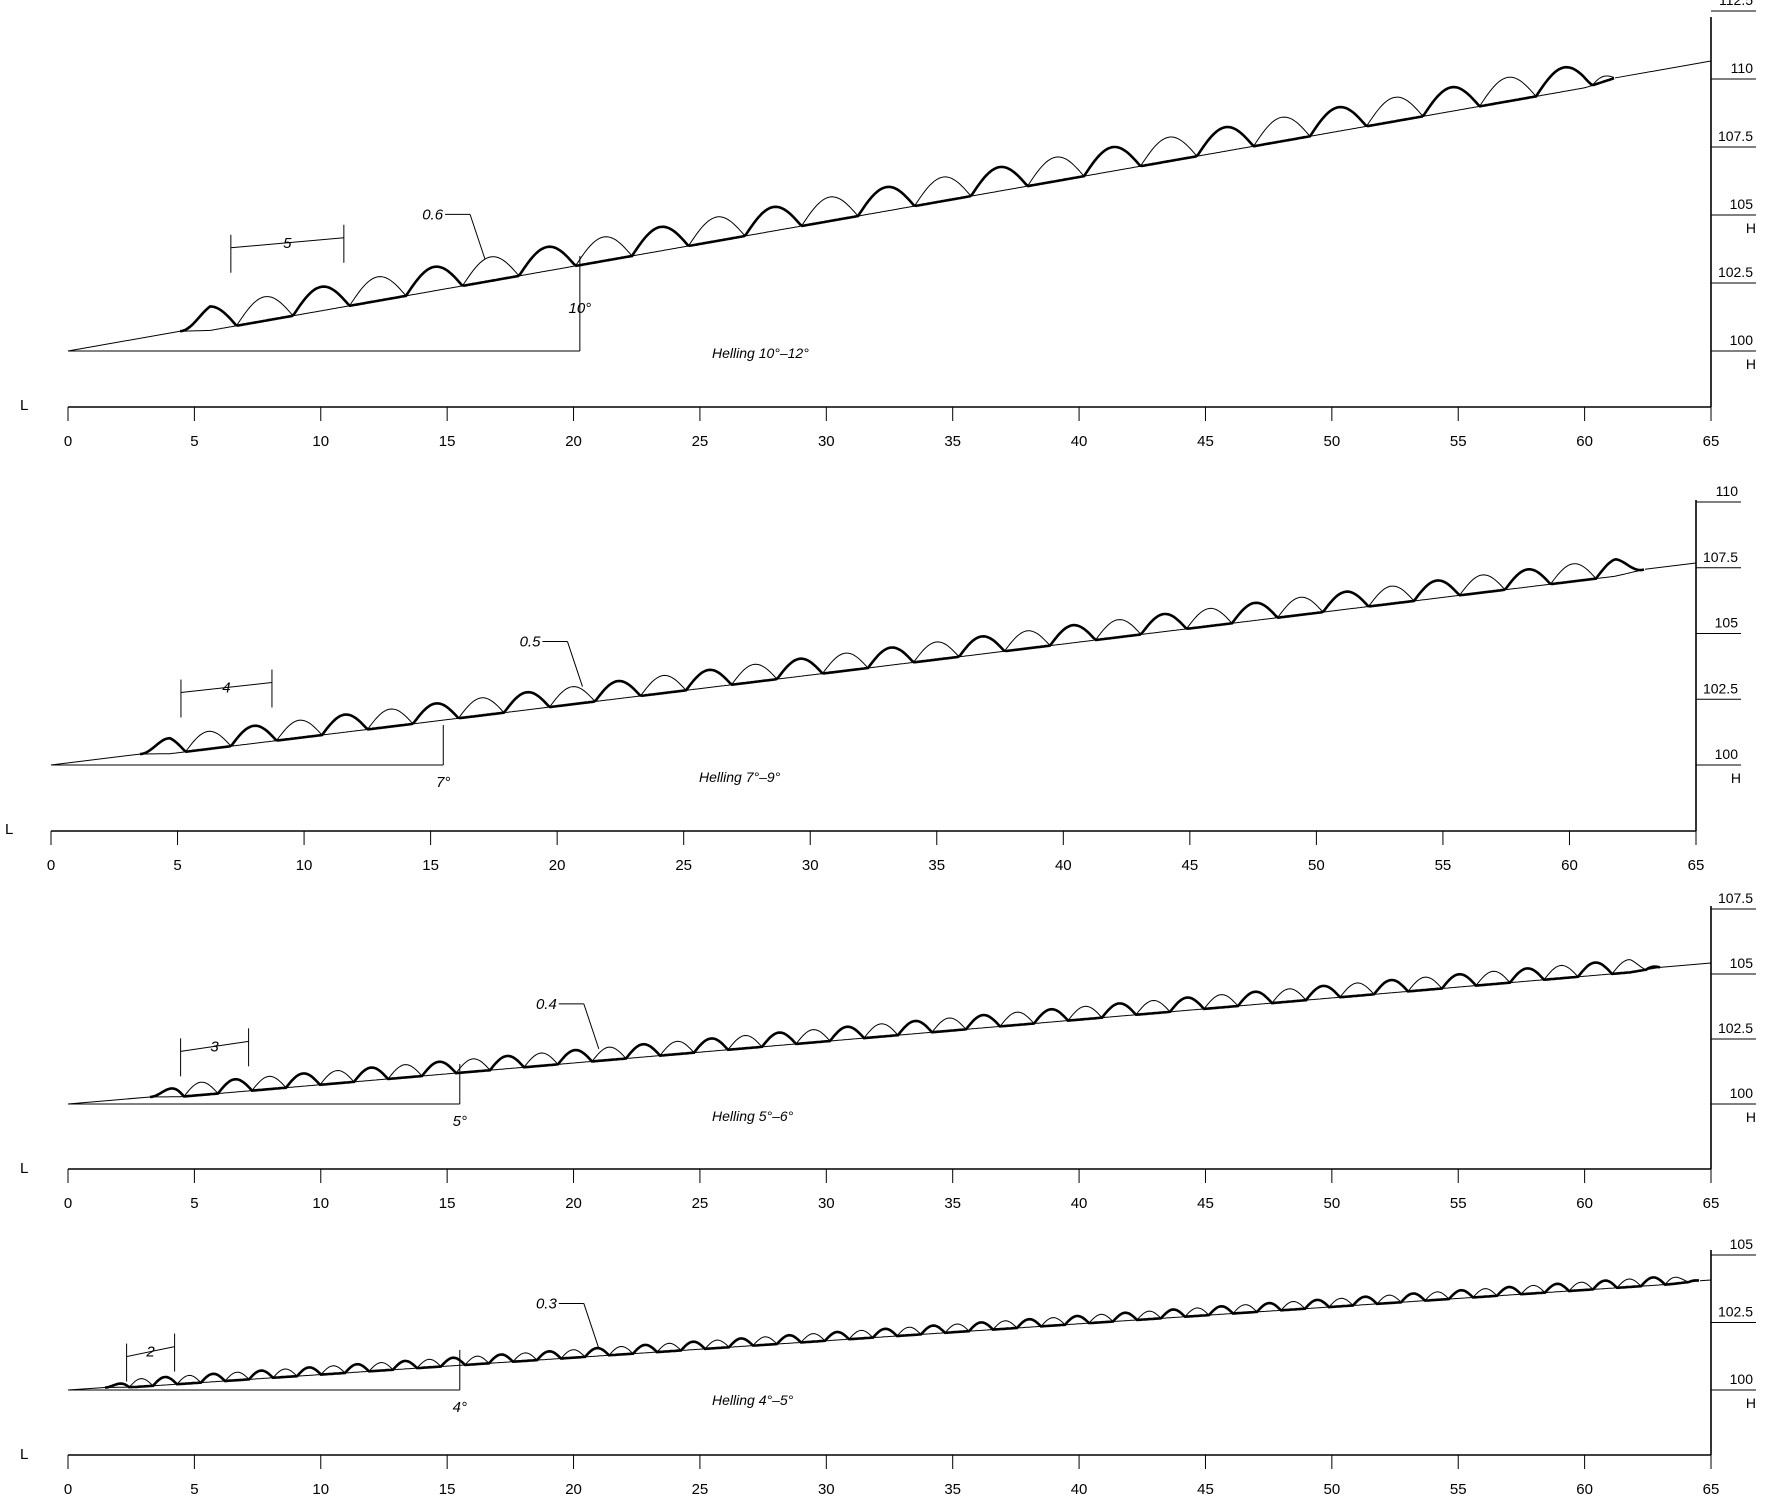 This screenshot has height=1501, width=1773. Describe the element at coordinates (531, 642) in the screenshot. I see `amplitude-label: 0.5` at that location.